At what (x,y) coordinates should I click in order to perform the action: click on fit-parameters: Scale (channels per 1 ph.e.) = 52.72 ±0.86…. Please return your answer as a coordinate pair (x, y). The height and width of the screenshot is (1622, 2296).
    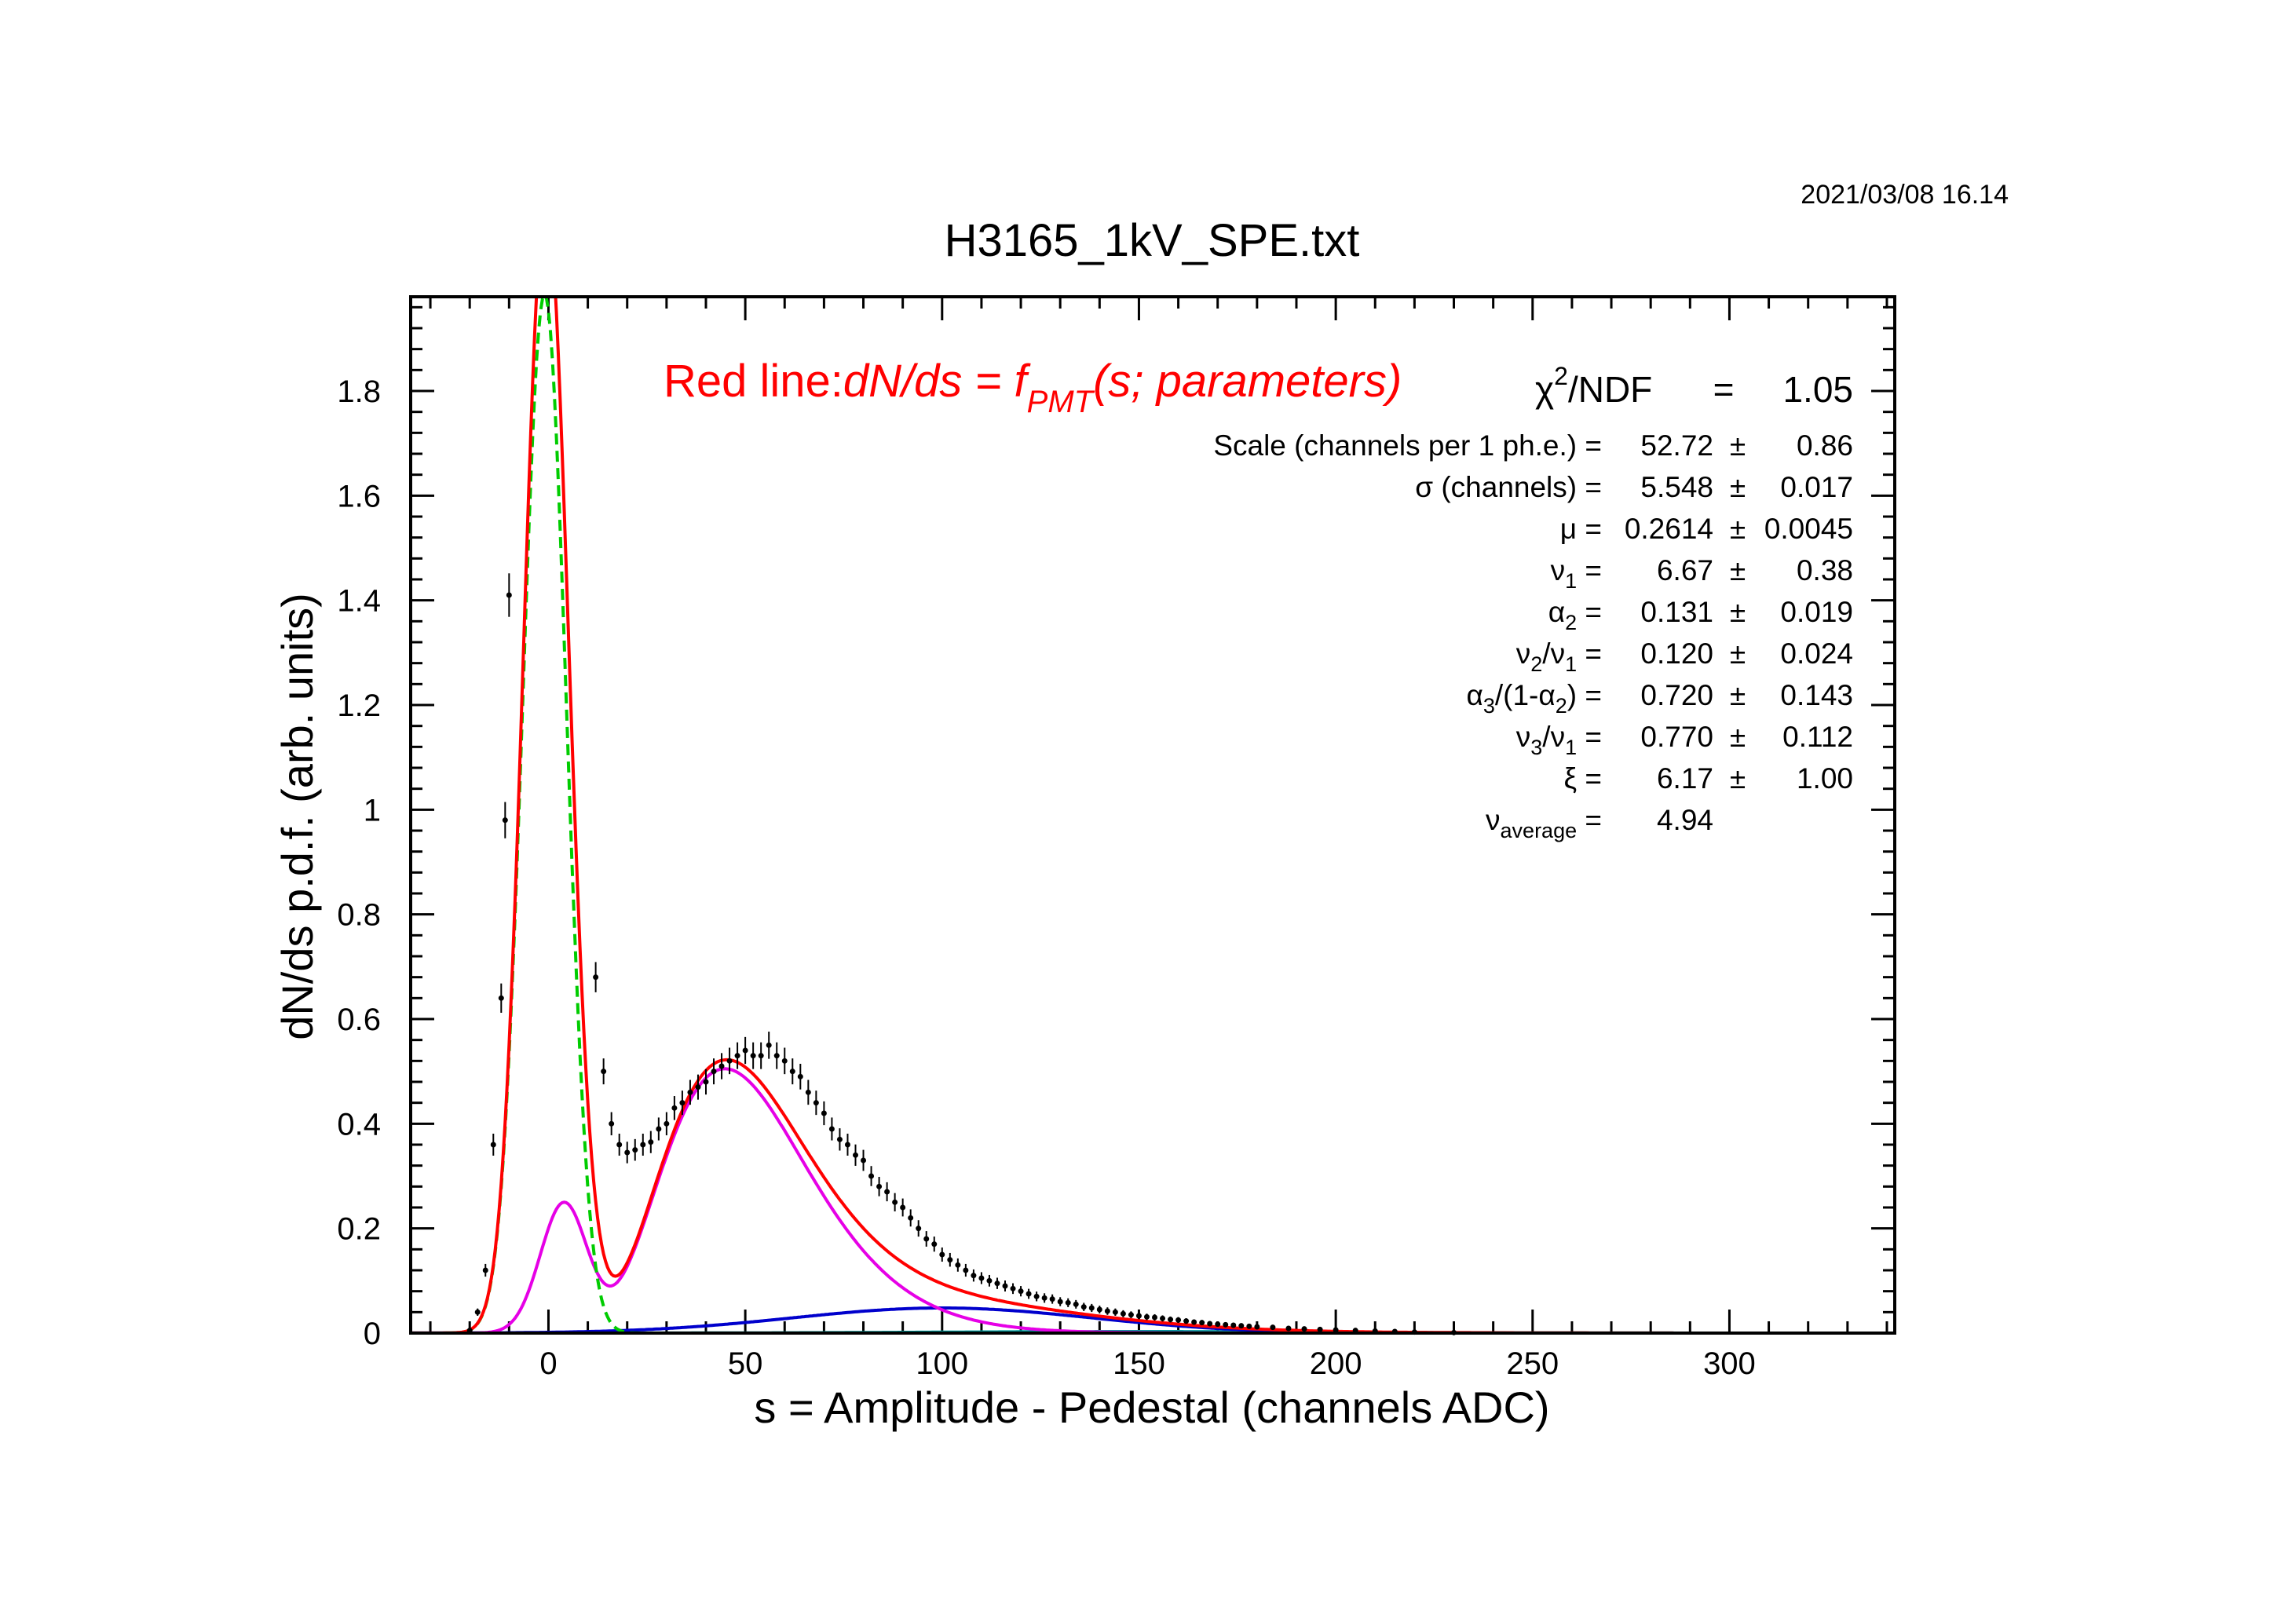
    Looking at the image, I should click on (1533, 635).